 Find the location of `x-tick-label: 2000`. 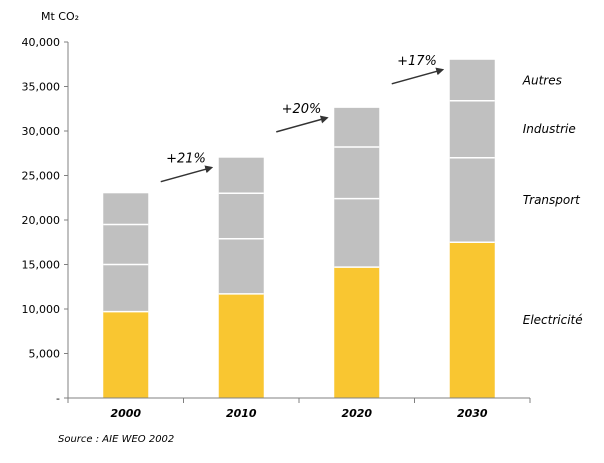

x-tick-label: 2000 is located at coordinates (125, 413).